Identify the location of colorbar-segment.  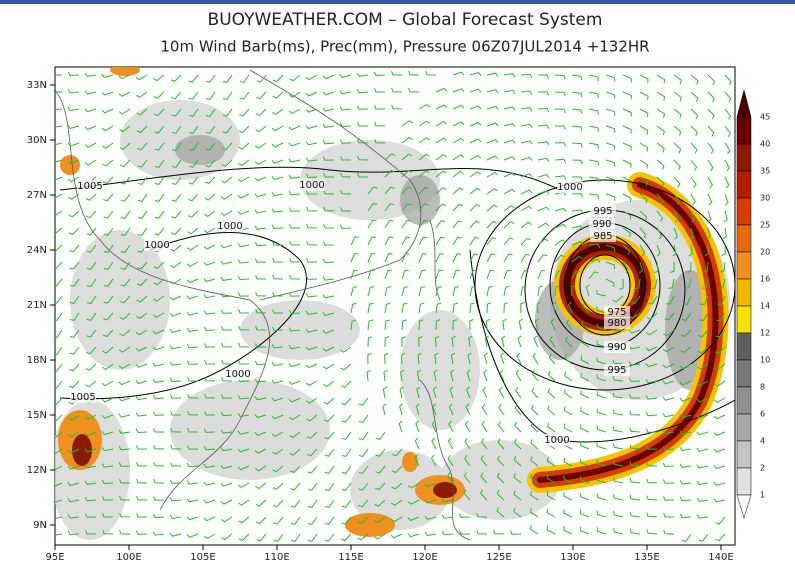
(744, 319).